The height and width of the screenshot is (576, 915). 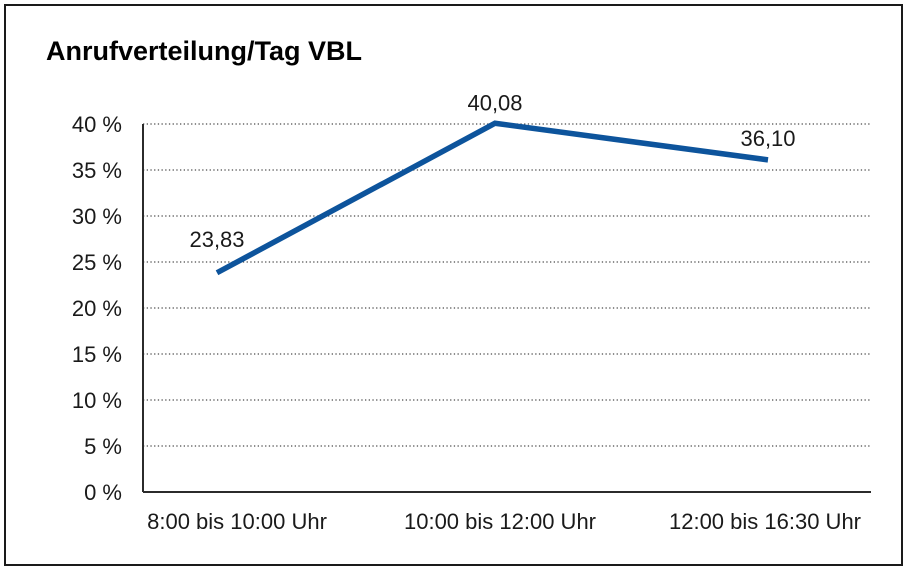 What do you see at coordinates (500, 521) in the screenshot?
I see `x-category-label: 10:00 bis 12:00 Uhr` at bounding box center [500, 521].